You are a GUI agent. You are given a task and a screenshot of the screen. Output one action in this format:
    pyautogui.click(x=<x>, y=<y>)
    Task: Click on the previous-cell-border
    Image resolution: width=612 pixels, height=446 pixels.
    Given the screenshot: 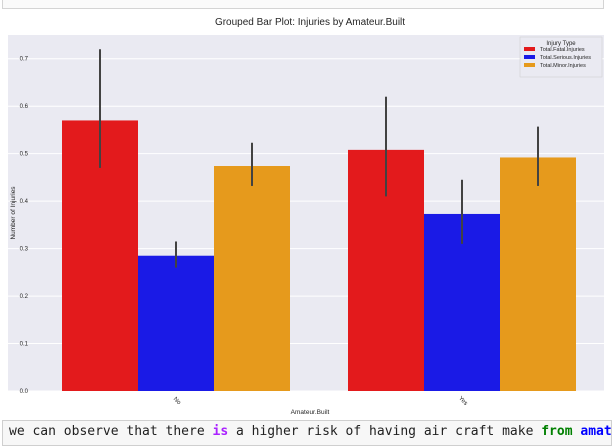 What is the action you would take?
    pyautogui.click(x=303, y=4)
    